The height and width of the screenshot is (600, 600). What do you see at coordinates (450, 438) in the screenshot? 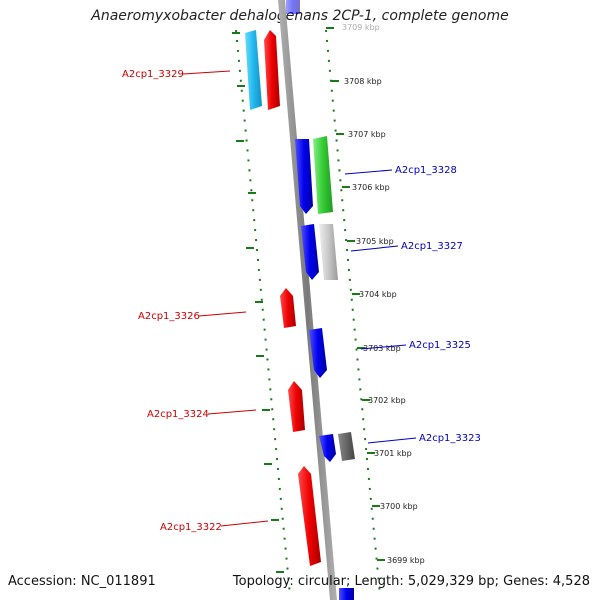
I see `gene-label-3323: A2cp1_3323` at bounding box center [450, 438].